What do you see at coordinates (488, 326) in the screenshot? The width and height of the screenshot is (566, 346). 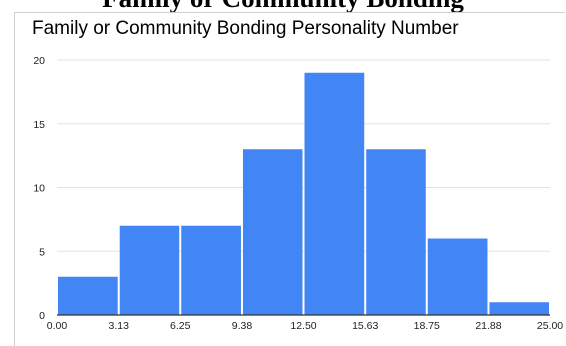 I see `x-tick-label: 21.88` at bounding box center [488, 326].